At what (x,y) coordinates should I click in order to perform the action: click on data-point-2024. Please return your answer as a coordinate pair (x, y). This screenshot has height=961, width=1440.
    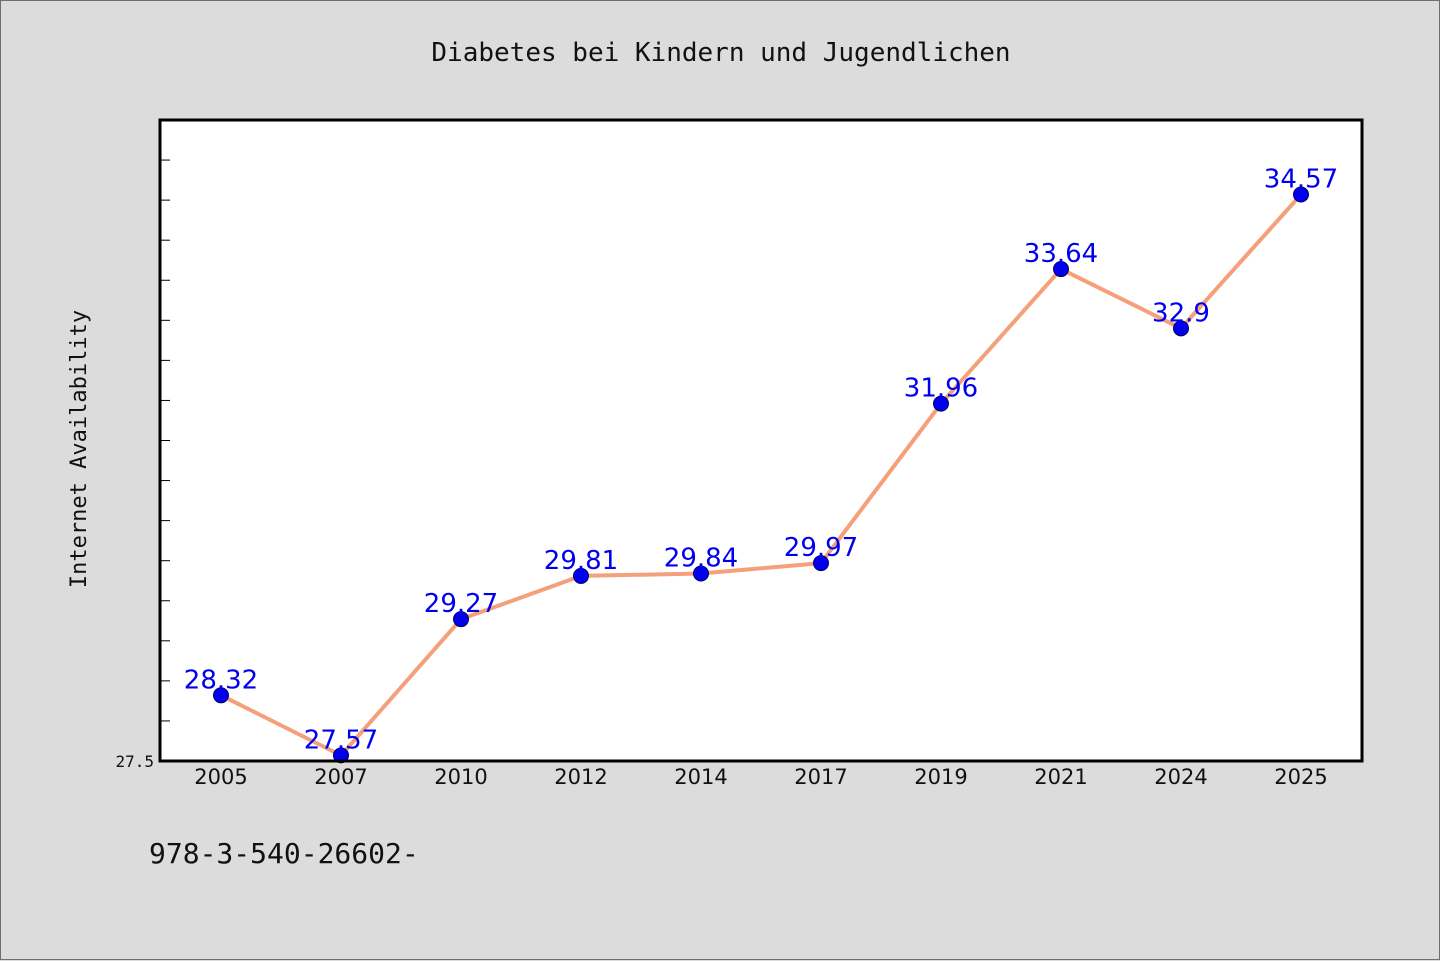
    Looking at the image, I should click on (1181, 328).